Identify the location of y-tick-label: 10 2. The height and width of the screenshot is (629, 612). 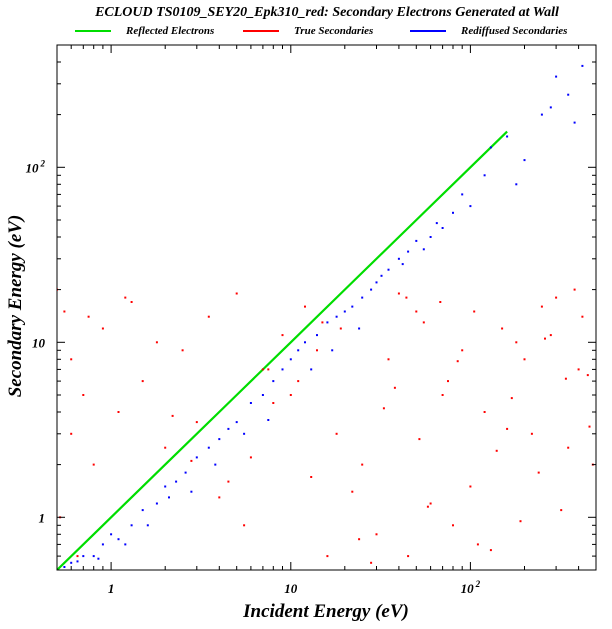
(36, 166).